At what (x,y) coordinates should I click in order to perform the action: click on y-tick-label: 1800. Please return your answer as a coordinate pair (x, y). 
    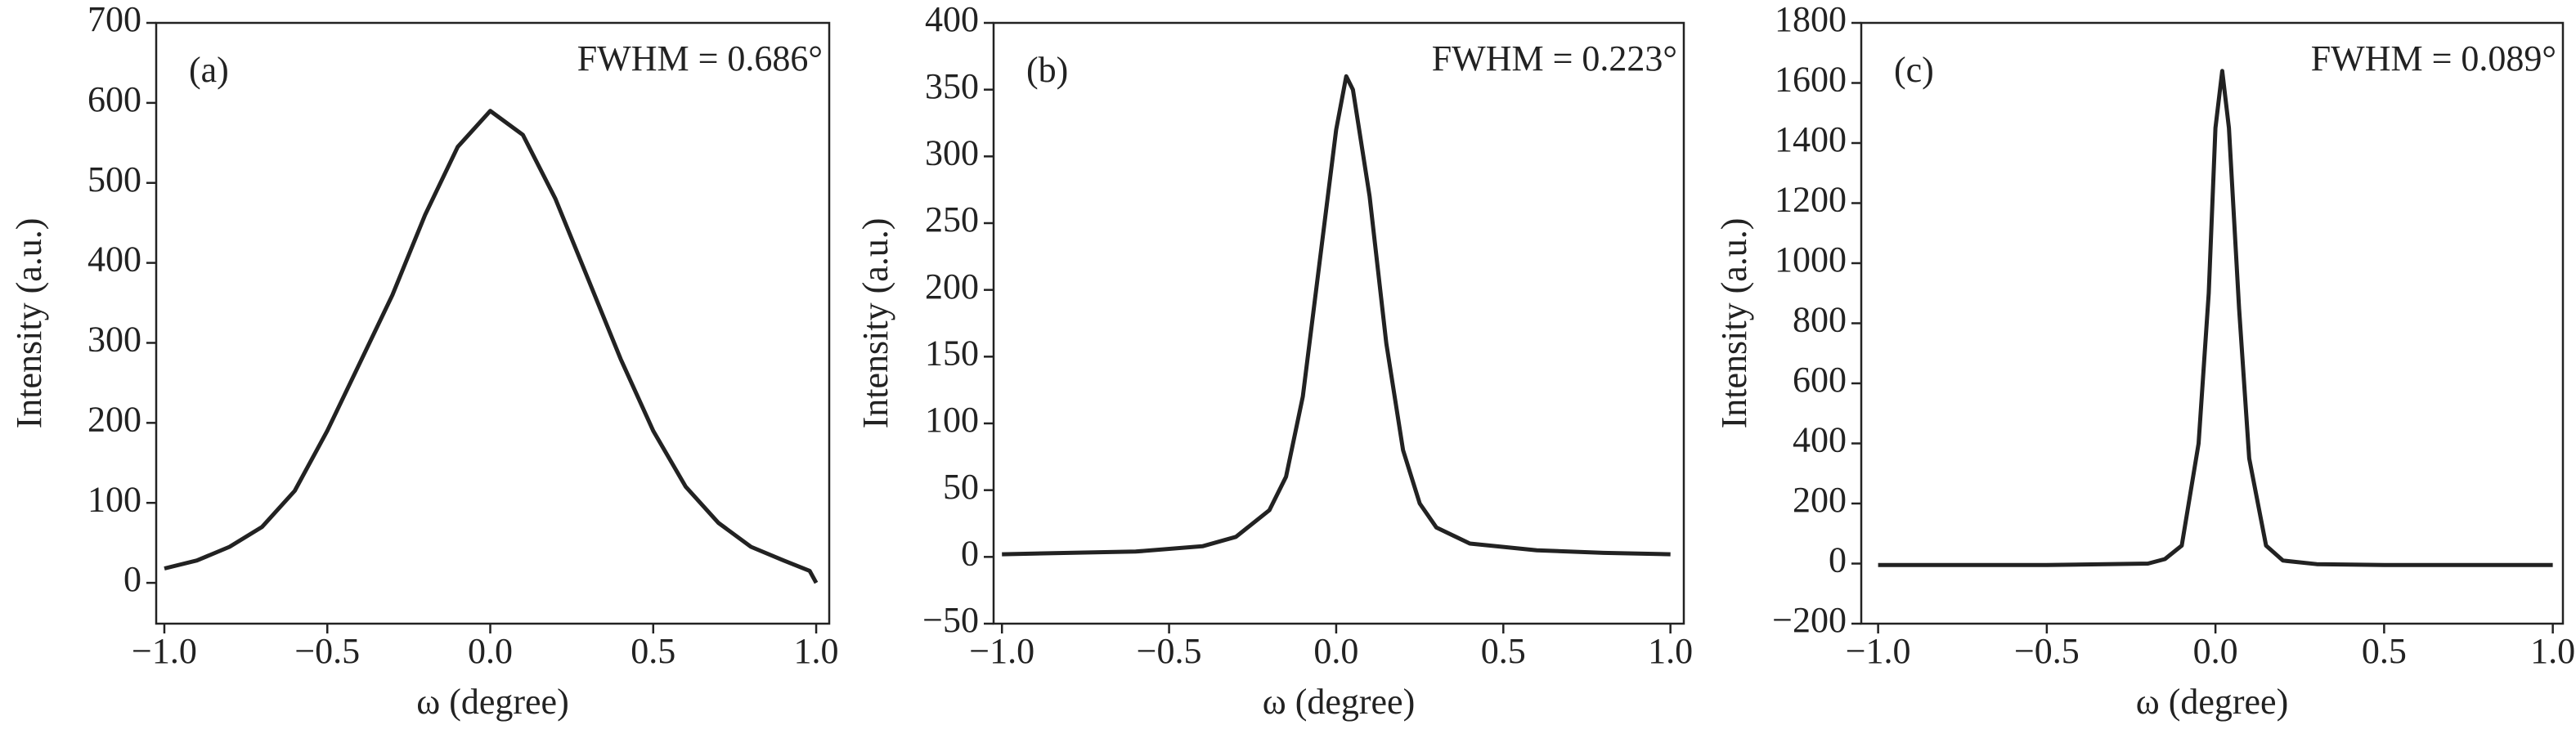
    Looking at the image, I should click on (1811, 19).